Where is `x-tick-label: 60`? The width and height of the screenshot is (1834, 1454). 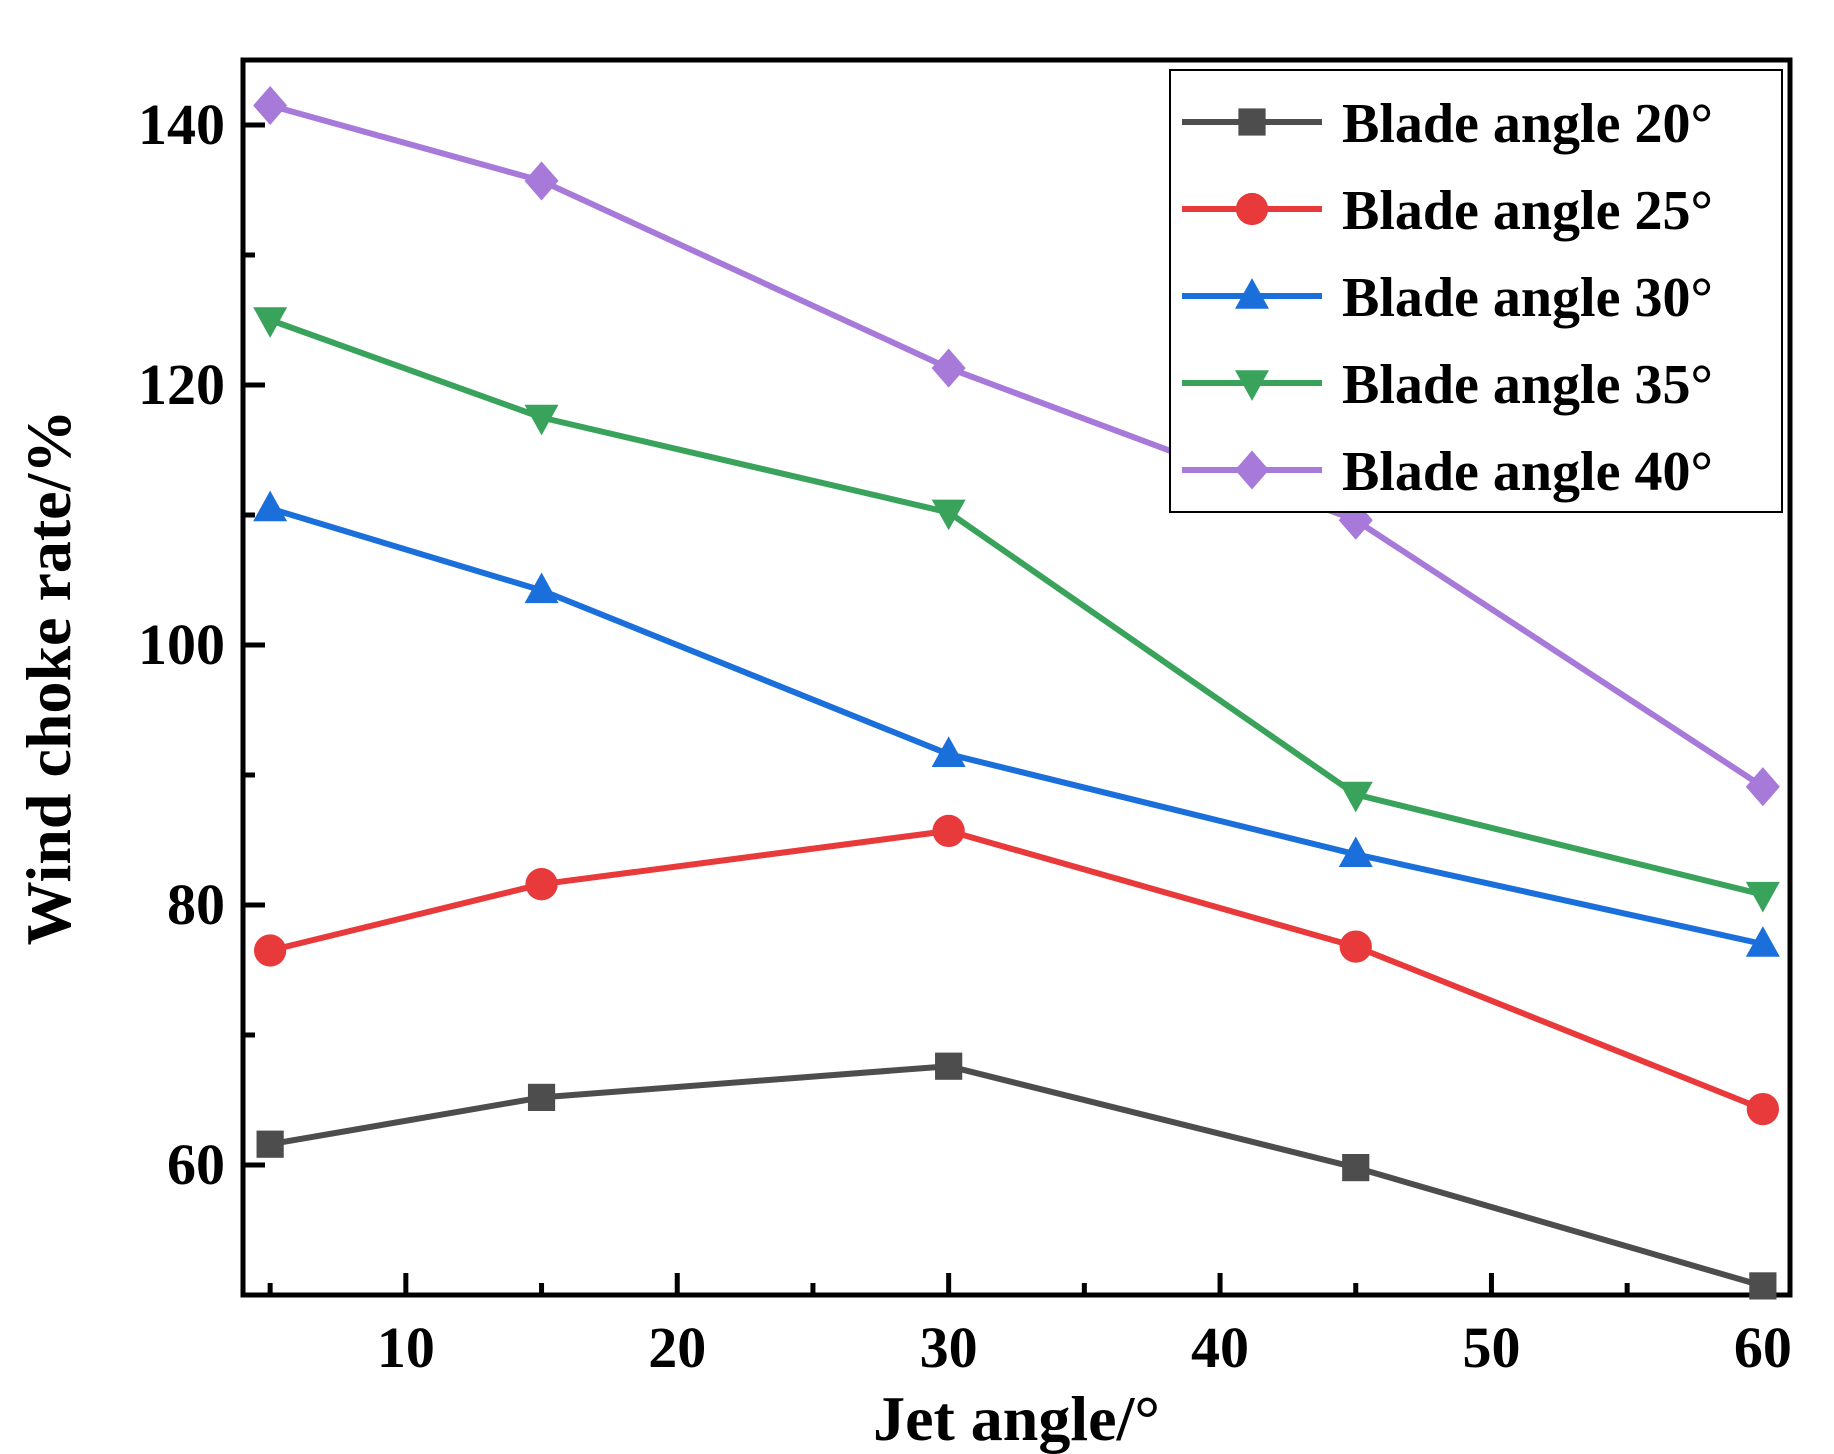
x-tick-label: 60 is located at coordinates (1763, 1347).